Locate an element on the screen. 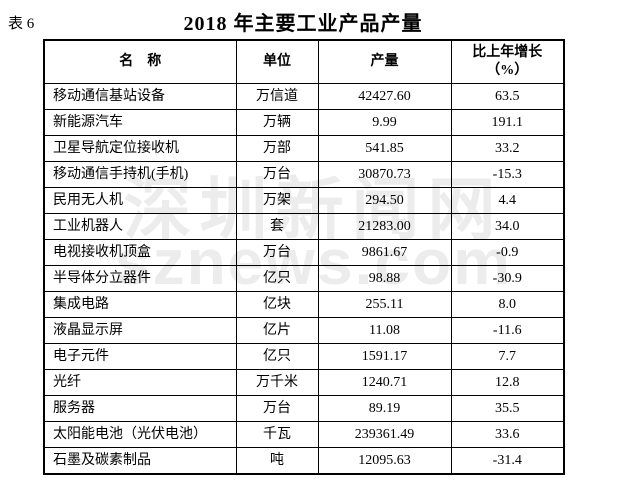 Image resolution: width=627 pixels, height=494 pixels. output-value-cell: 9.99 is located at coordinates (384, 122).